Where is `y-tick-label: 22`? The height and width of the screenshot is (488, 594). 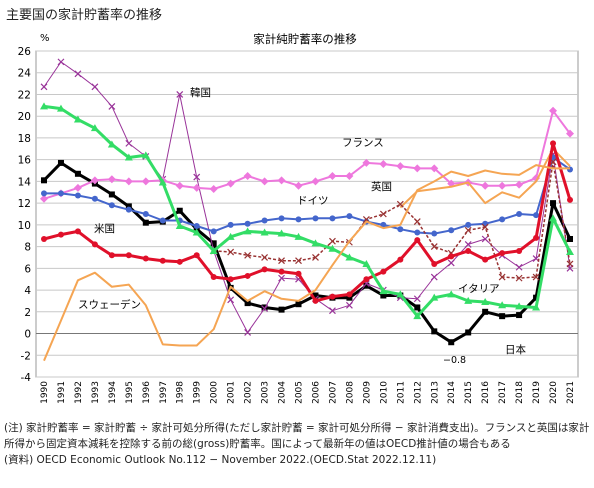 y-tick-label: 22 is located at coordinates (24, 95).